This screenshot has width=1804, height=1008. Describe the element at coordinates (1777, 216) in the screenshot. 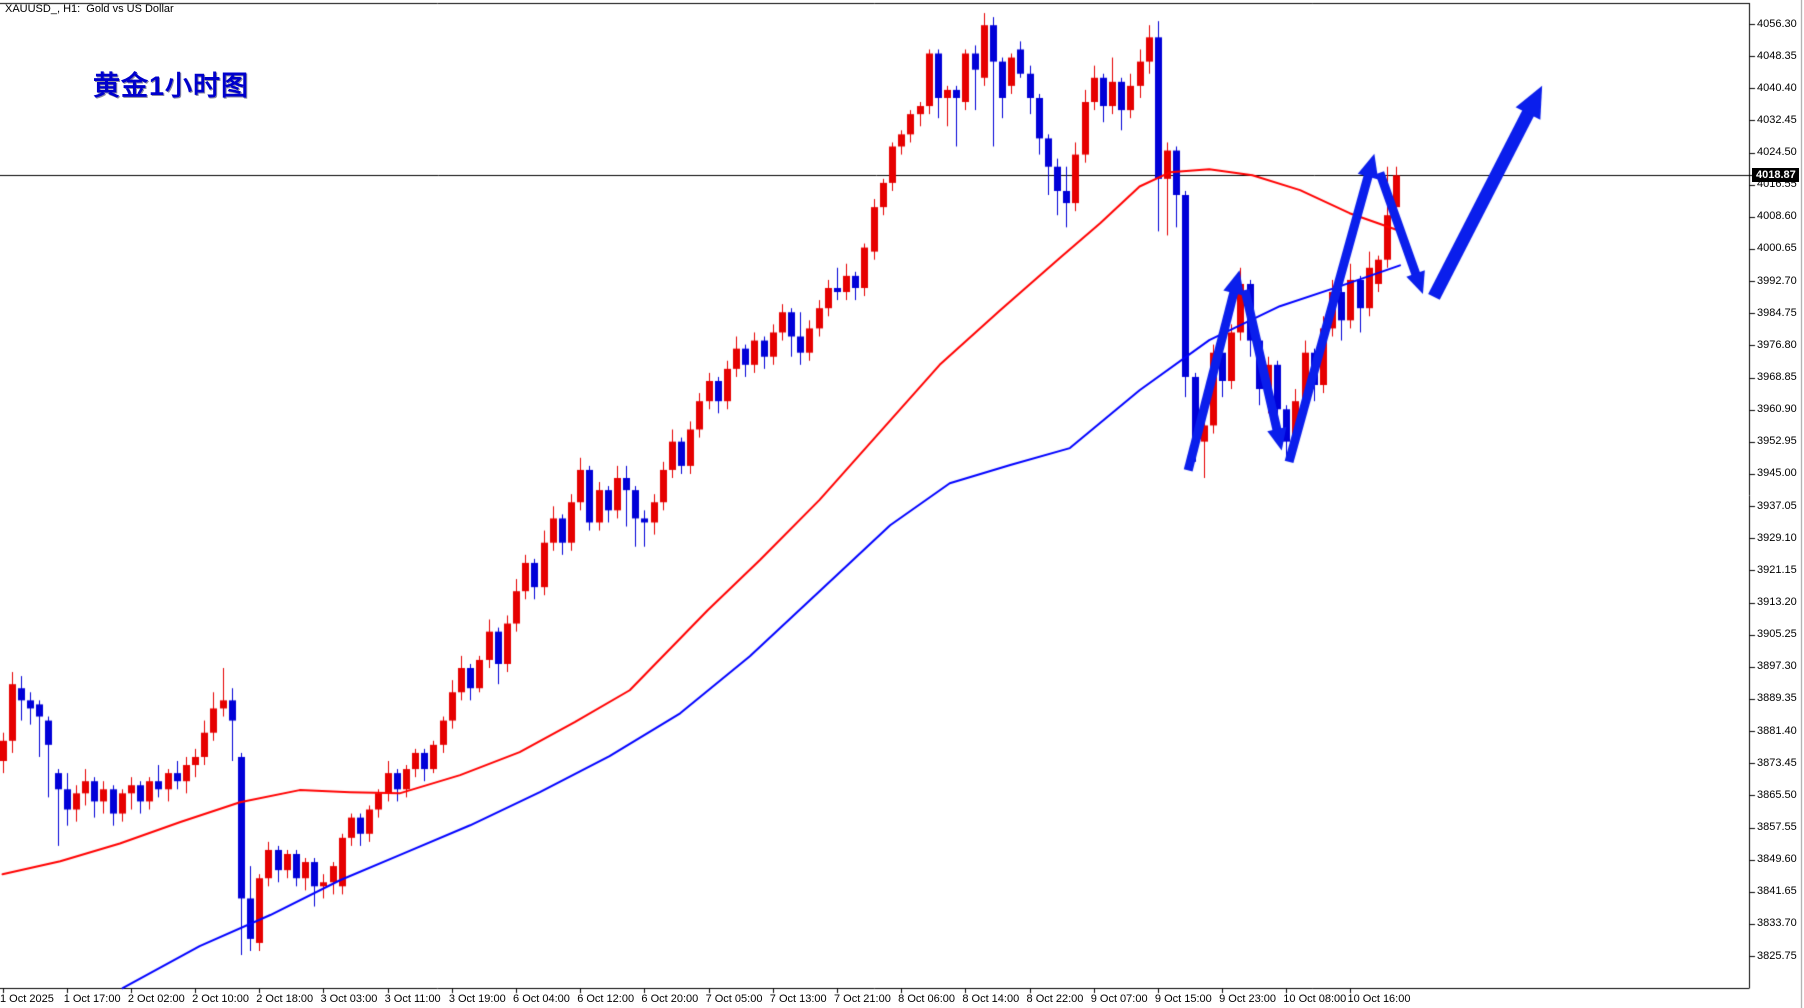

I see `price-tick-label: 4008.60` at that location.